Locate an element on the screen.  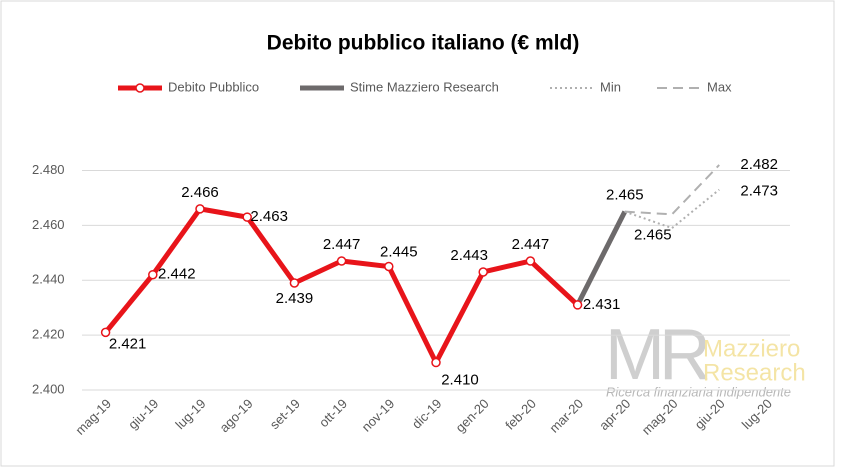
data-label: 2.442 is located at coordinates (177, 274).